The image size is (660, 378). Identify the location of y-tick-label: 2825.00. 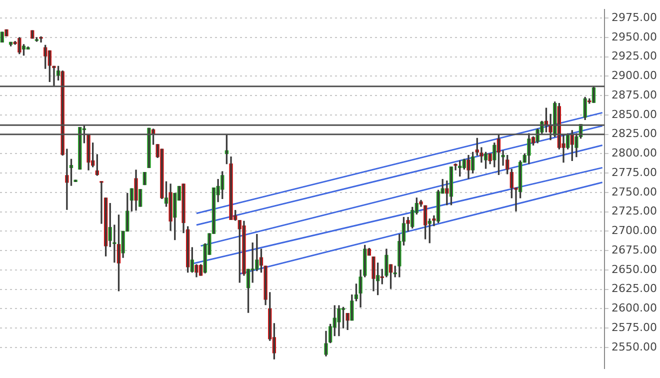
(635, 133).